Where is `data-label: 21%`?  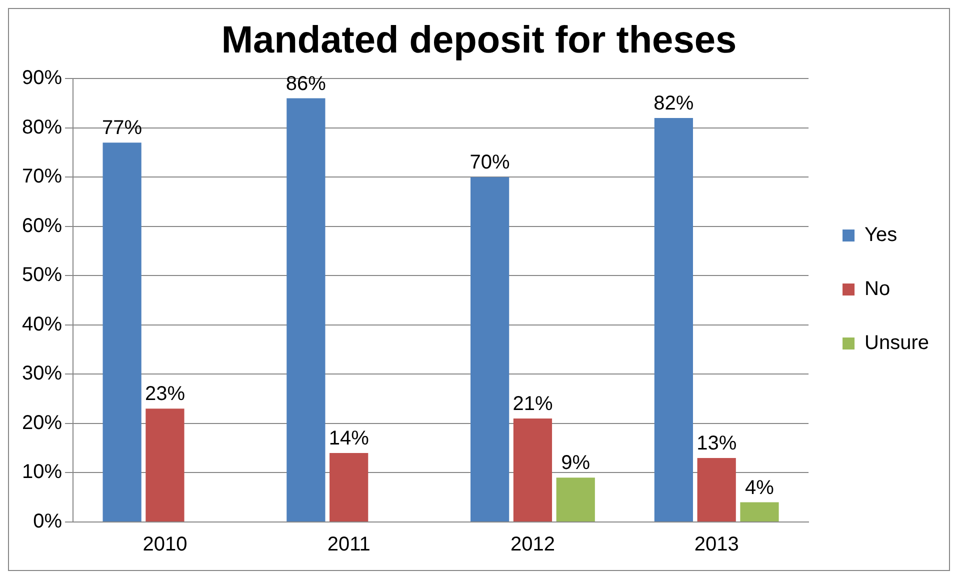
data-label: 21% is located at coordinates (532, 404).